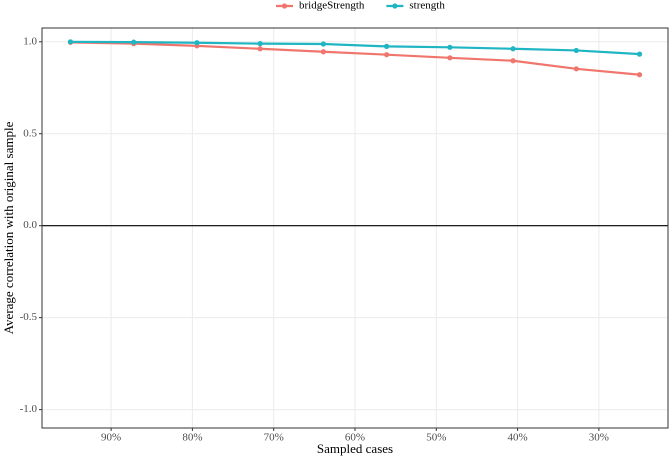  Describe the element at coordinates (29, 409) in the screenshot. I see `y-tick-label: -1.0` at that location.